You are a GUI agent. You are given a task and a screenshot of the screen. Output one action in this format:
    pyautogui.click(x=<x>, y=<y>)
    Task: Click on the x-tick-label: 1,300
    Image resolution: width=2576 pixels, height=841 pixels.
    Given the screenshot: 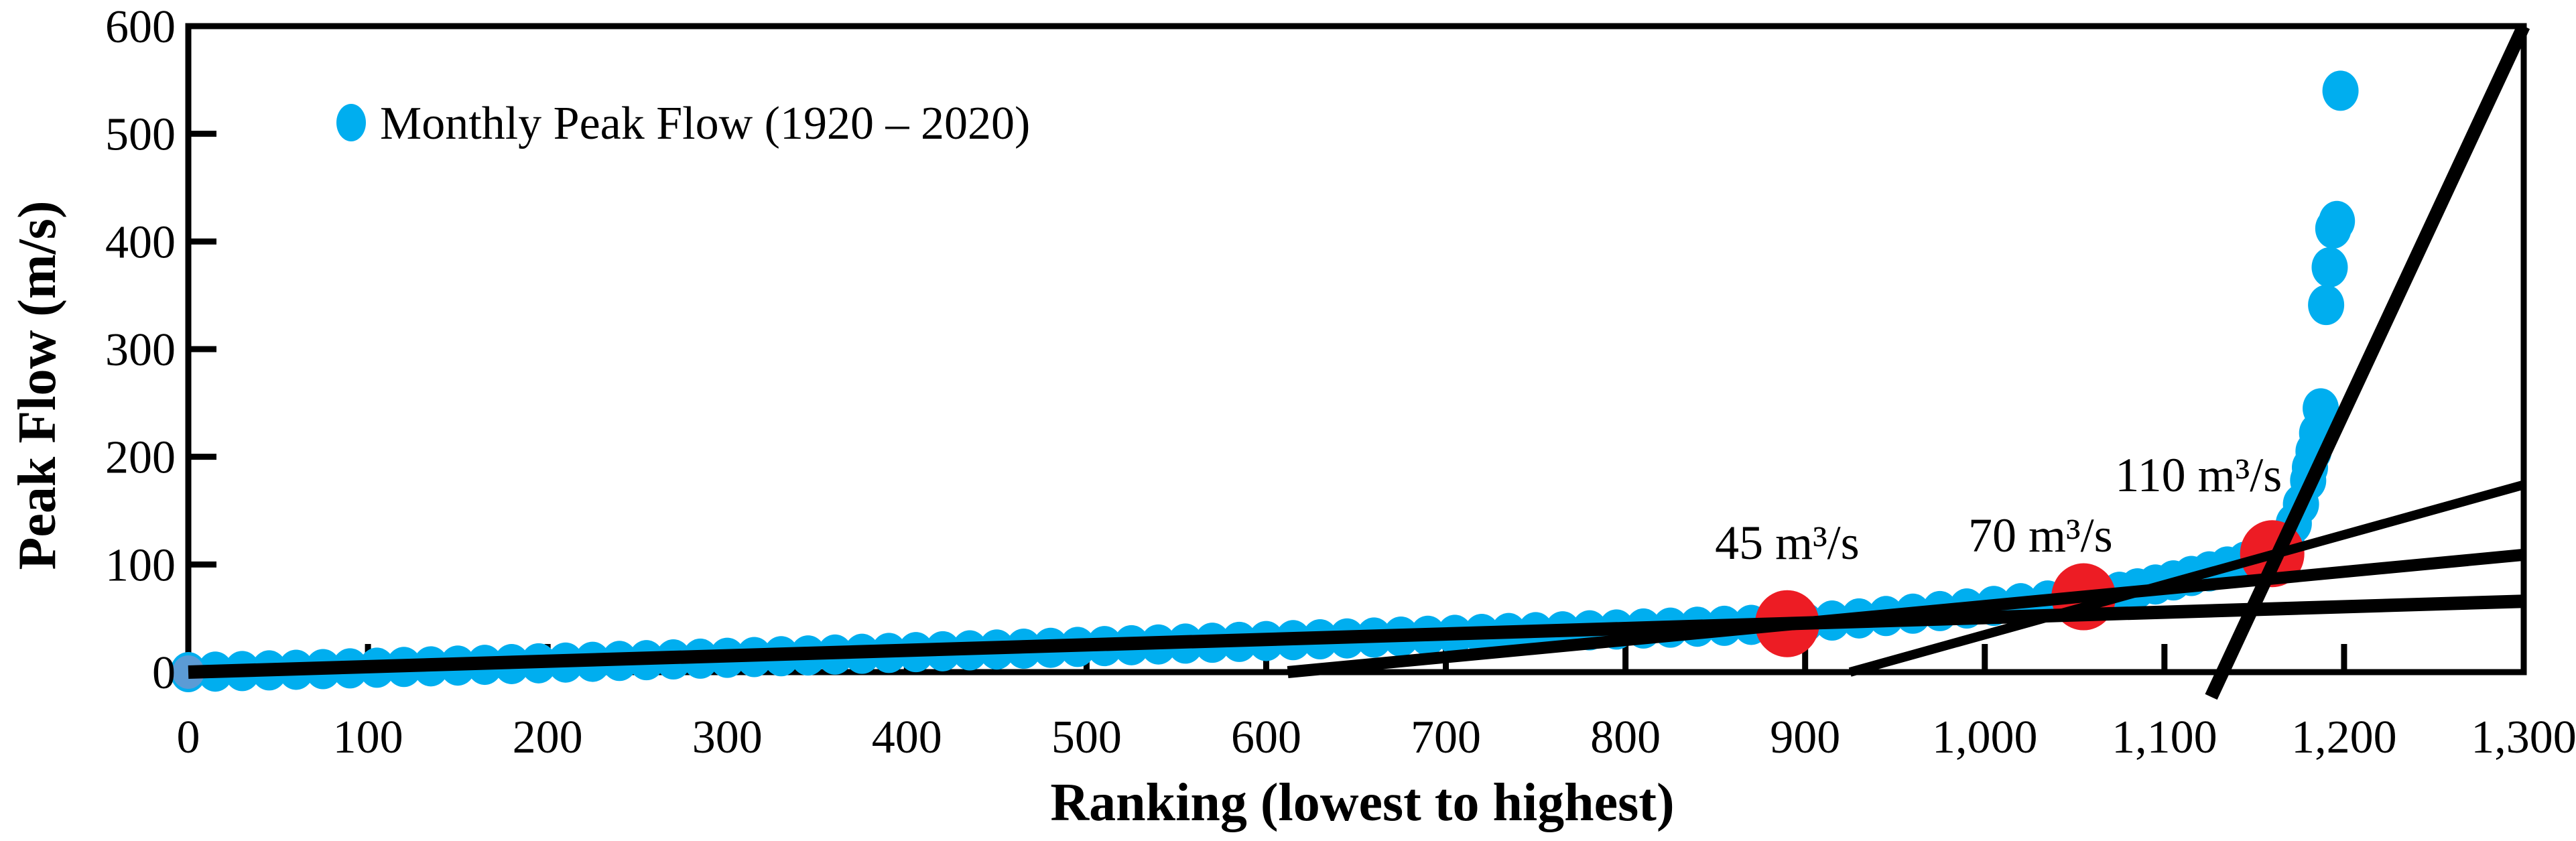 What is the action you would take?
    pyautogui.click(x=2523, y=737)
    